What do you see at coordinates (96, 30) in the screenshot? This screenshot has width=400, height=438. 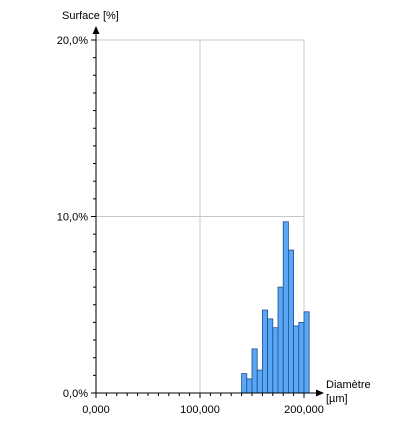 I see `y-axis-arrow` at bounding box center [96, 30].